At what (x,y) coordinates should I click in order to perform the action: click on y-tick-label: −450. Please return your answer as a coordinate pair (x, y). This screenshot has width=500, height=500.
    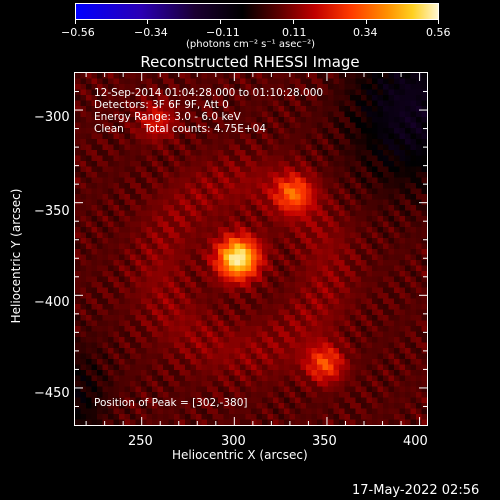
    Looking at the image, I should click on (52, 393).